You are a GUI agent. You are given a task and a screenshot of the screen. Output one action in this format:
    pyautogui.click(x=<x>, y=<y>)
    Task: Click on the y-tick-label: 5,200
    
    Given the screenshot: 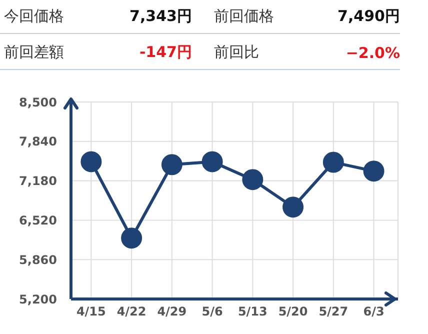 What is the action you would take?
    pyautogui.click(x=38, y=299)
    